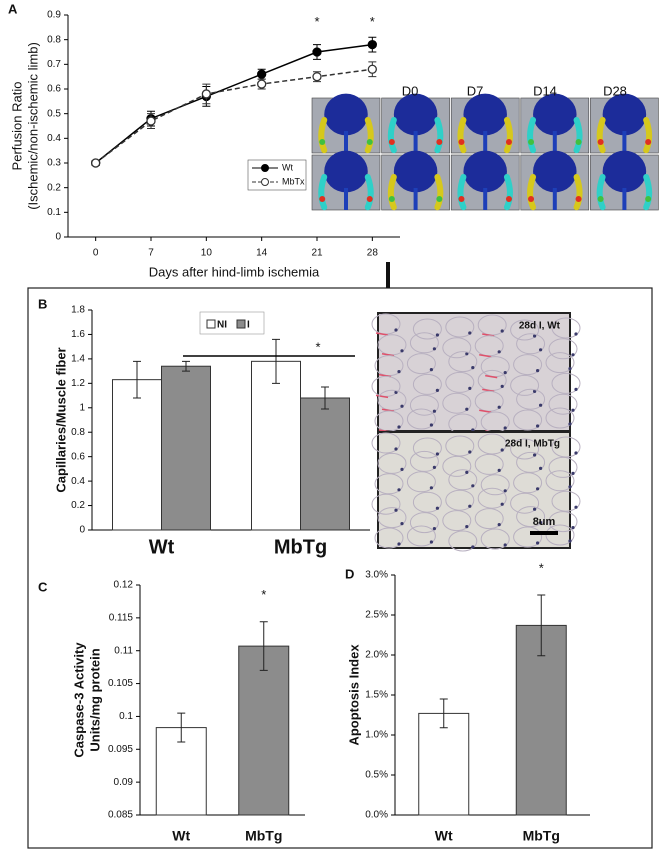 The image size is (662, 854). What do you see at coordinates (126, 716) in the screenshot?
I see `y-tick-label: 0.1` at bounding box center [126, 716].